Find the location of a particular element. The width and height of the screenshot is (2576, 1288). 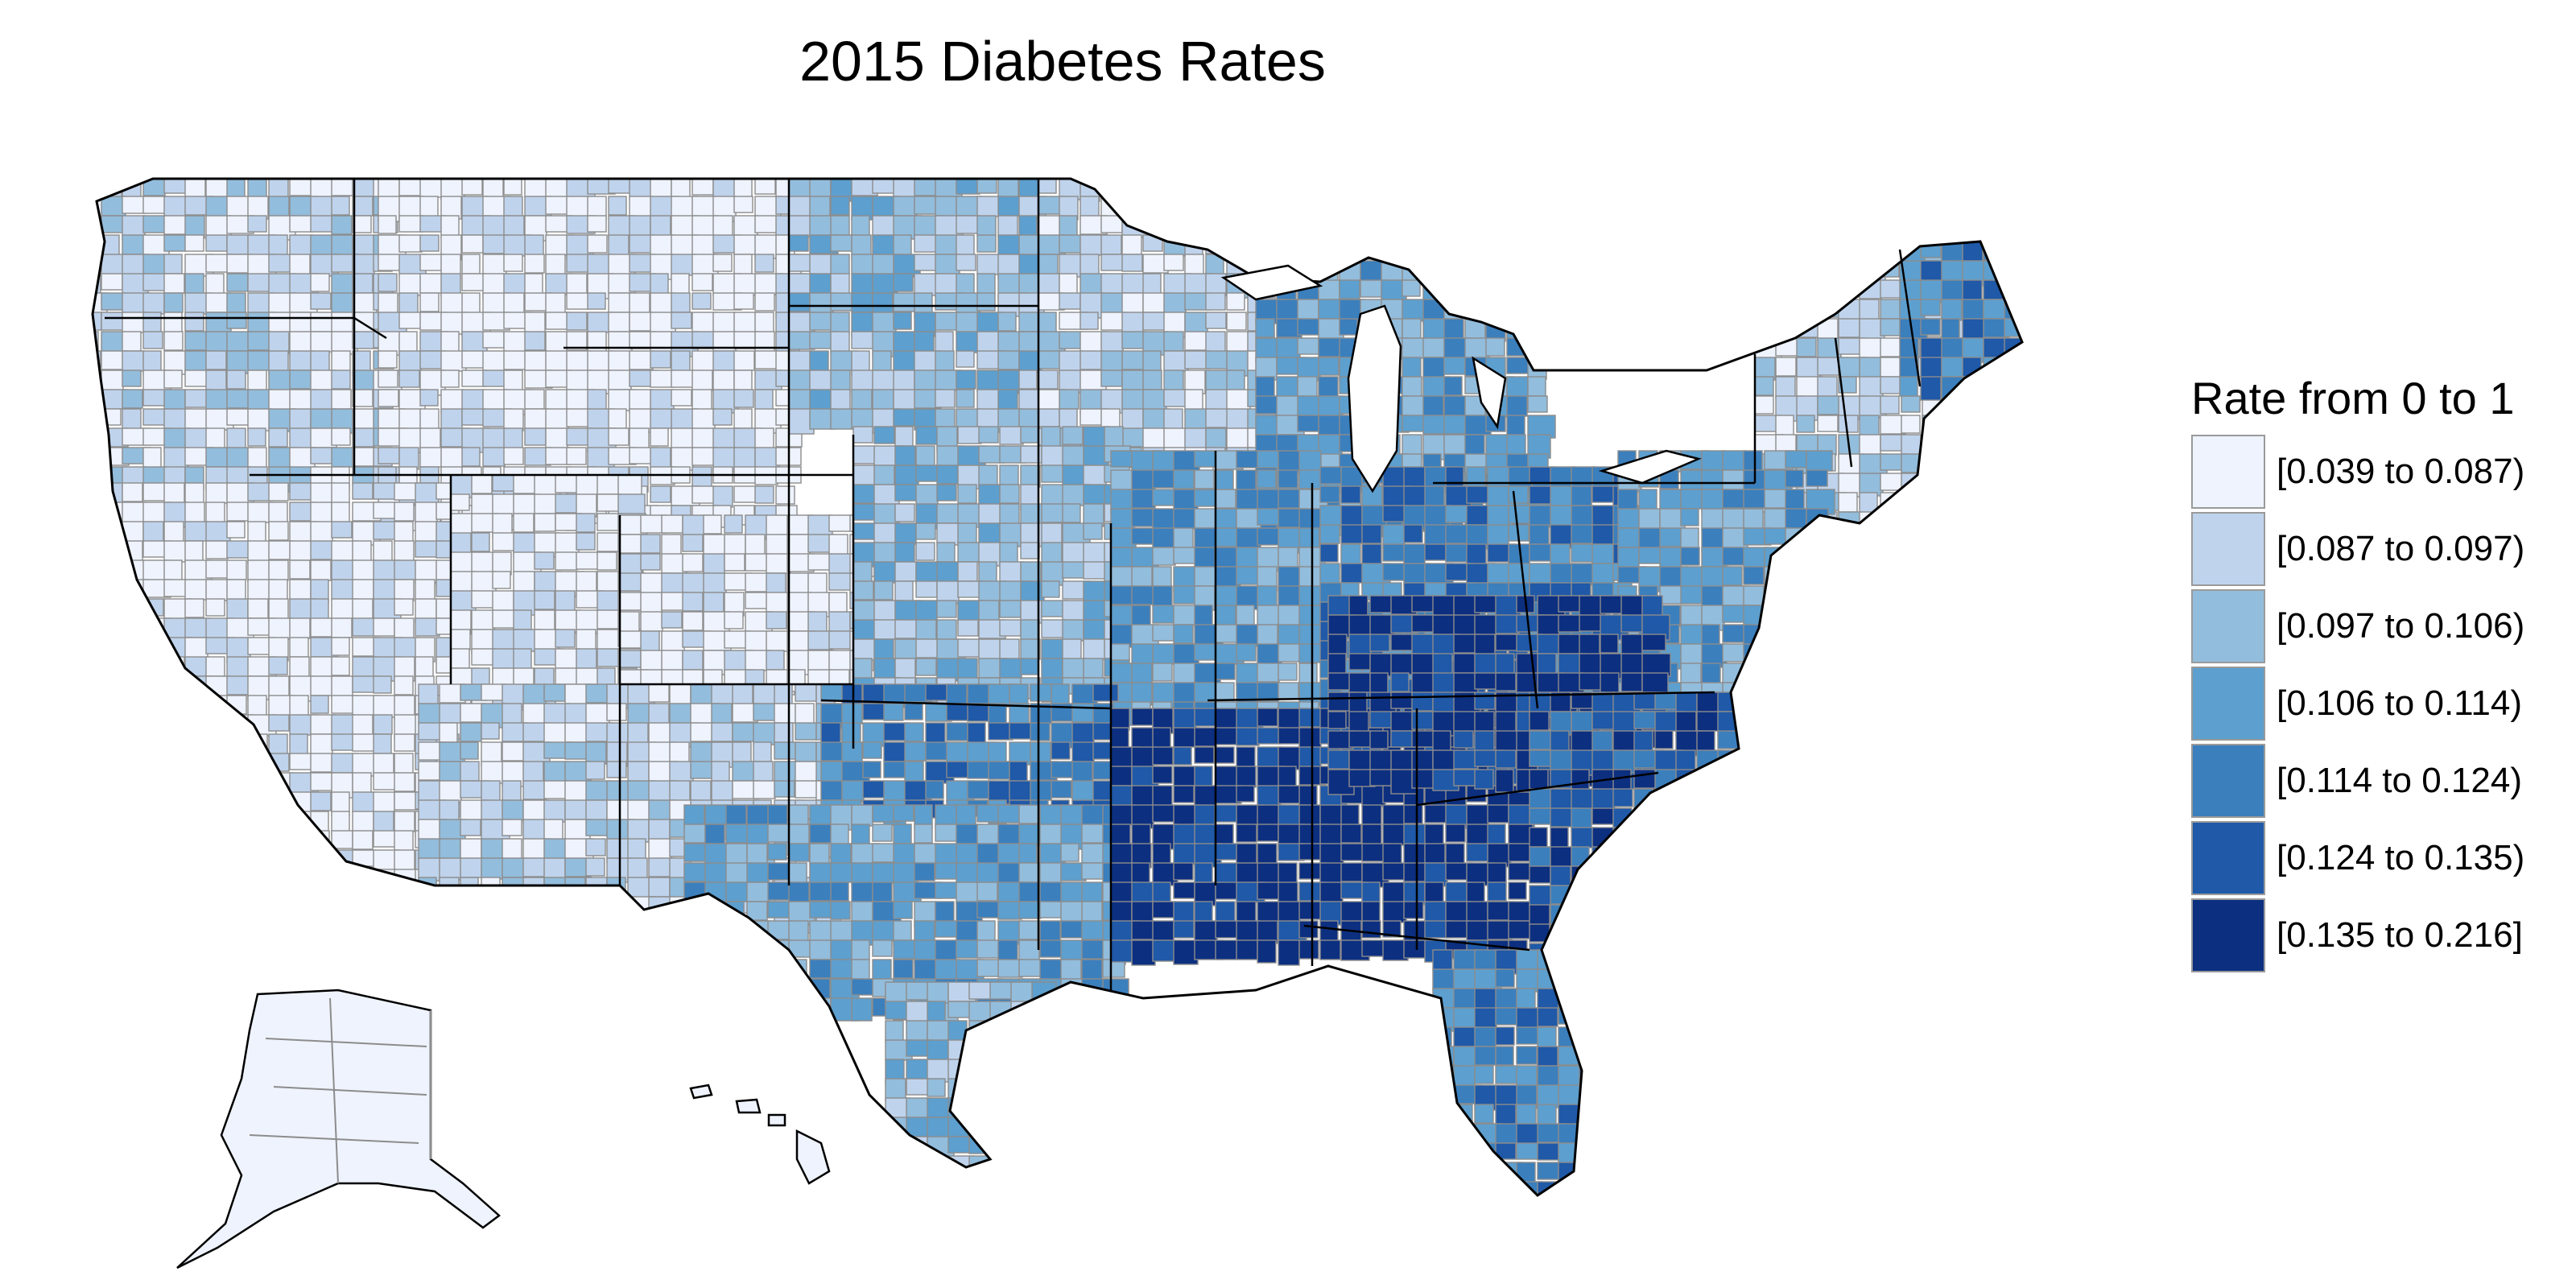

county-maine is located at coordinates (1953, 348).